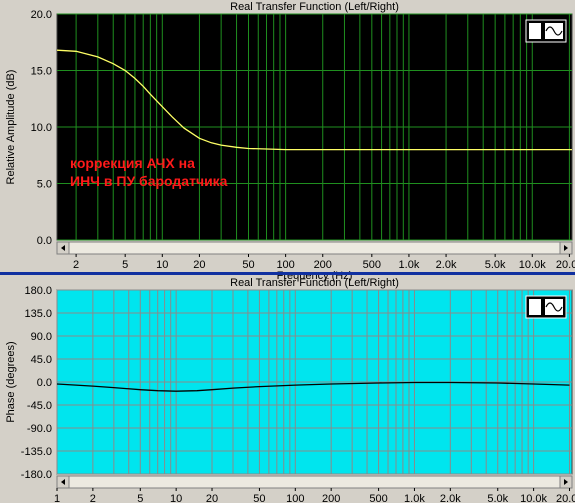 The height and width of the screenshot is (503, 575). Describe the element at coordinates (38, 314) in the screenshot. I see `y-tick-label: 135.0` at that location.